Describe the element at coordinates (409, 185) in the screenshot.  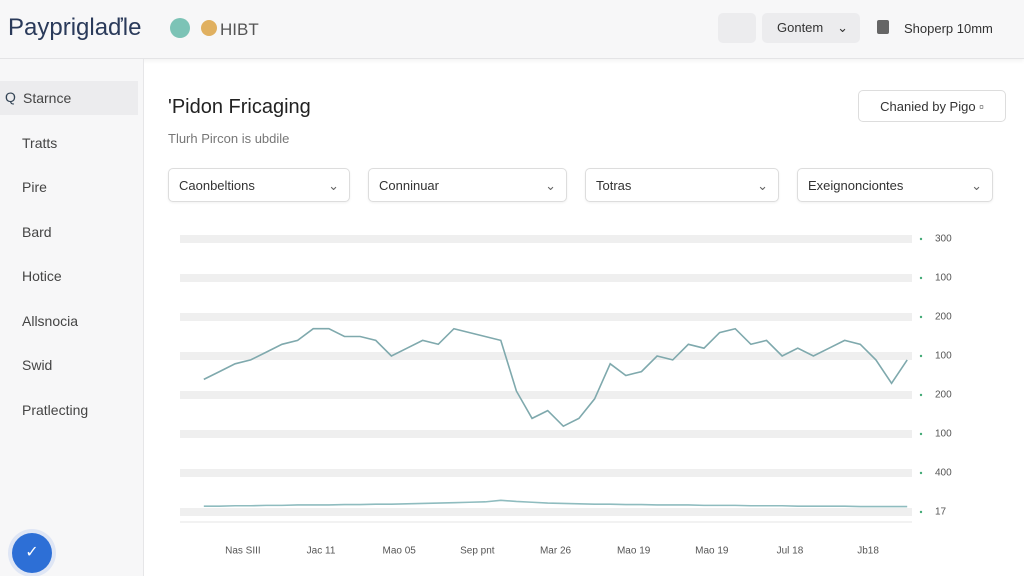
I see `filter-label: Conninuar` at that location.